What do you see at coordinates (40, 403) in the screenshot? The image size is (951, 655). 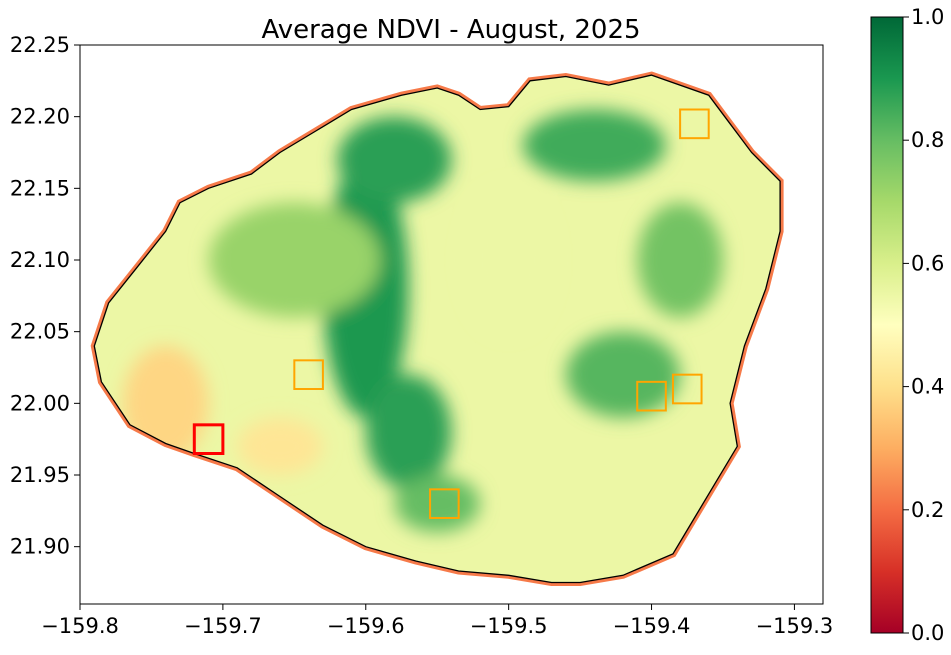 I see `y-tick-label: 22.00` at bounding box center [40, 403].